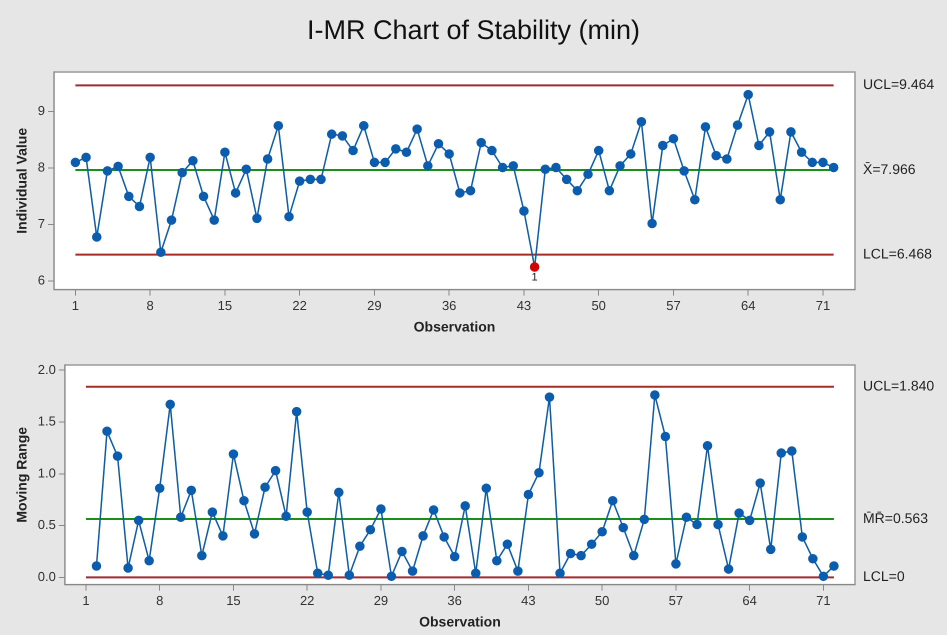 The height and width of the screenshot is (635, 947). I want to click on ref-line-label: UCL=9.464, so click(898, 84).